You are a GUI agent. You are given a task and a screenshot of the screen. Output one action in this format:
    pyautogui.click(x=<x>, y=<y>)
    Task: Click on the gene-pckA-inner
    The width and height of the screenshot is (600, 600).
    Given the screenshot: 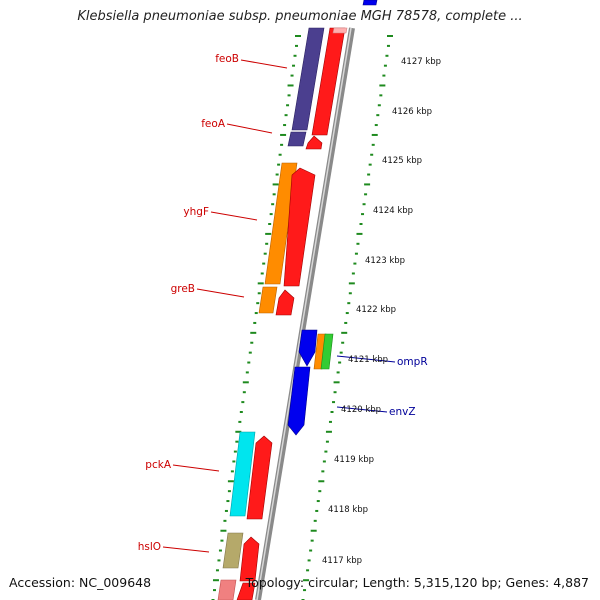 What is the action you would take?
    pyautogui.click(x=259, y=477)
    